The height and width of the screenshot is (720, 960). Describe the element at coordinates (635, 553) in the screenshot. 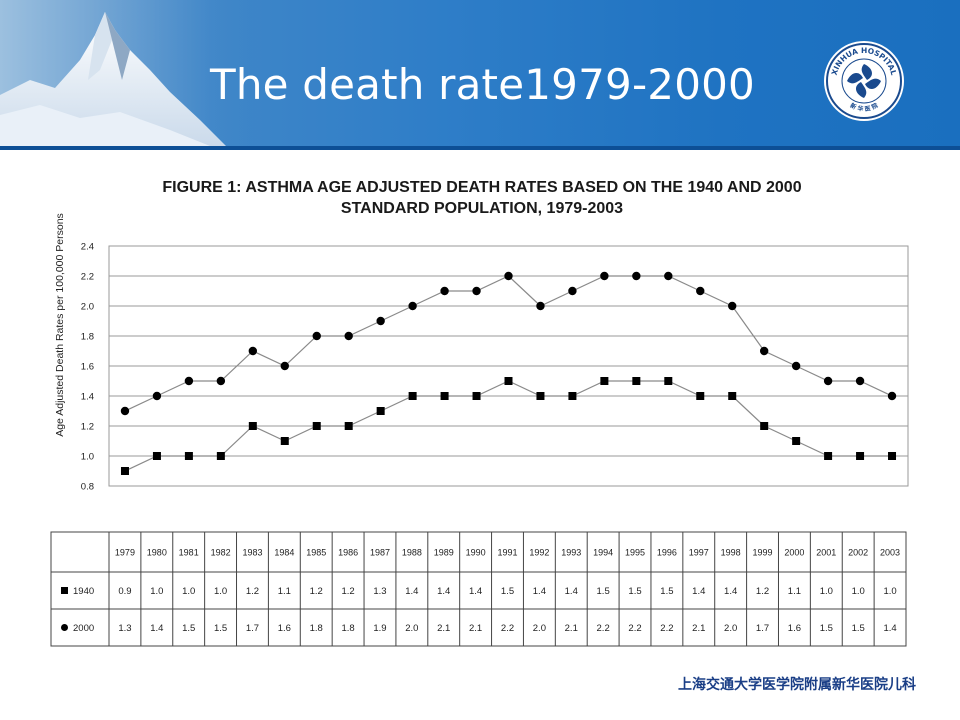

I see `table-header-year: 1995` at that location.